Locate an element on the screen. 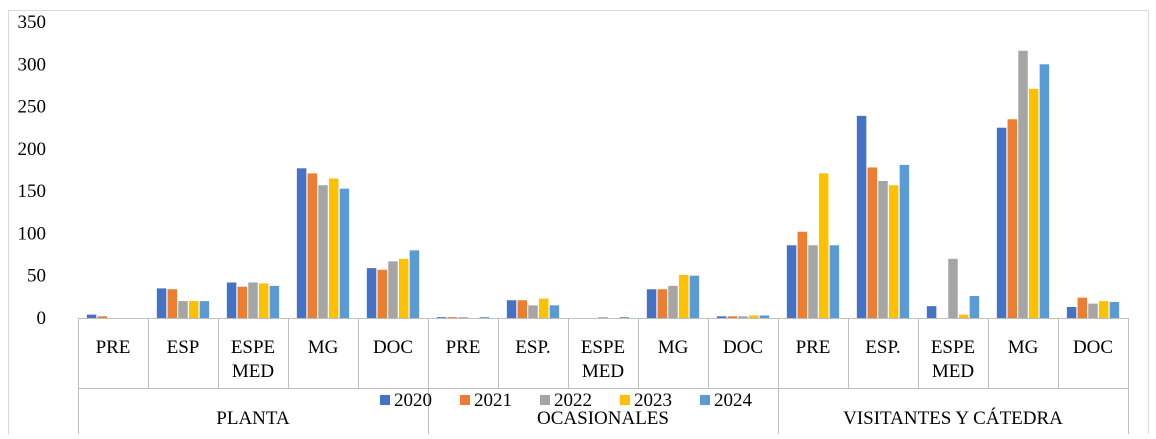  y-tick-label: 150 is located at coordinates (32, 191).